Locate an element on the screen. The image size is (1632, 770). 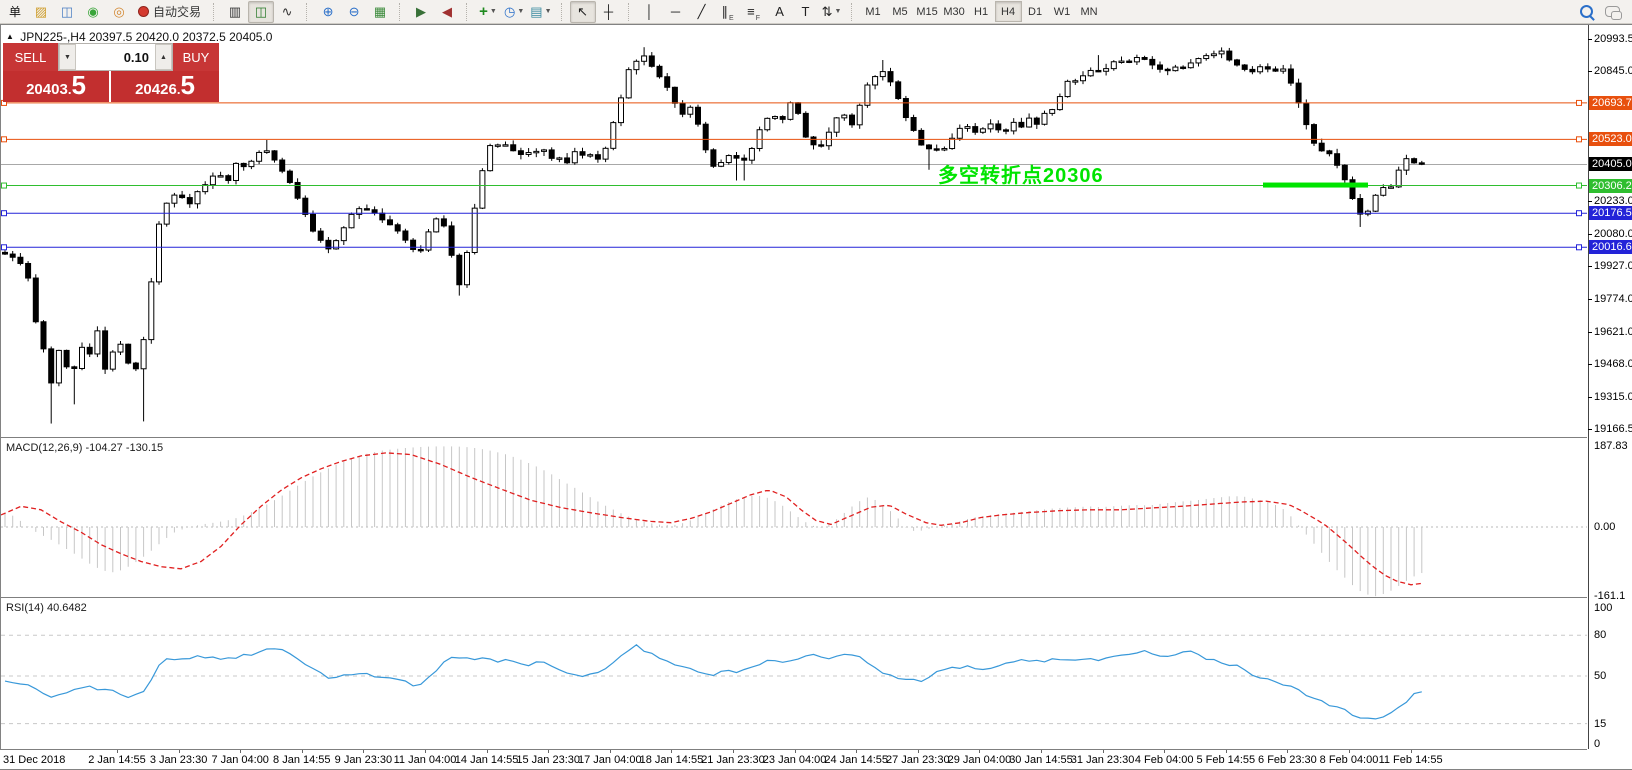
time-label: 27 Jan 23:30 is located at coordinates (917, 760).